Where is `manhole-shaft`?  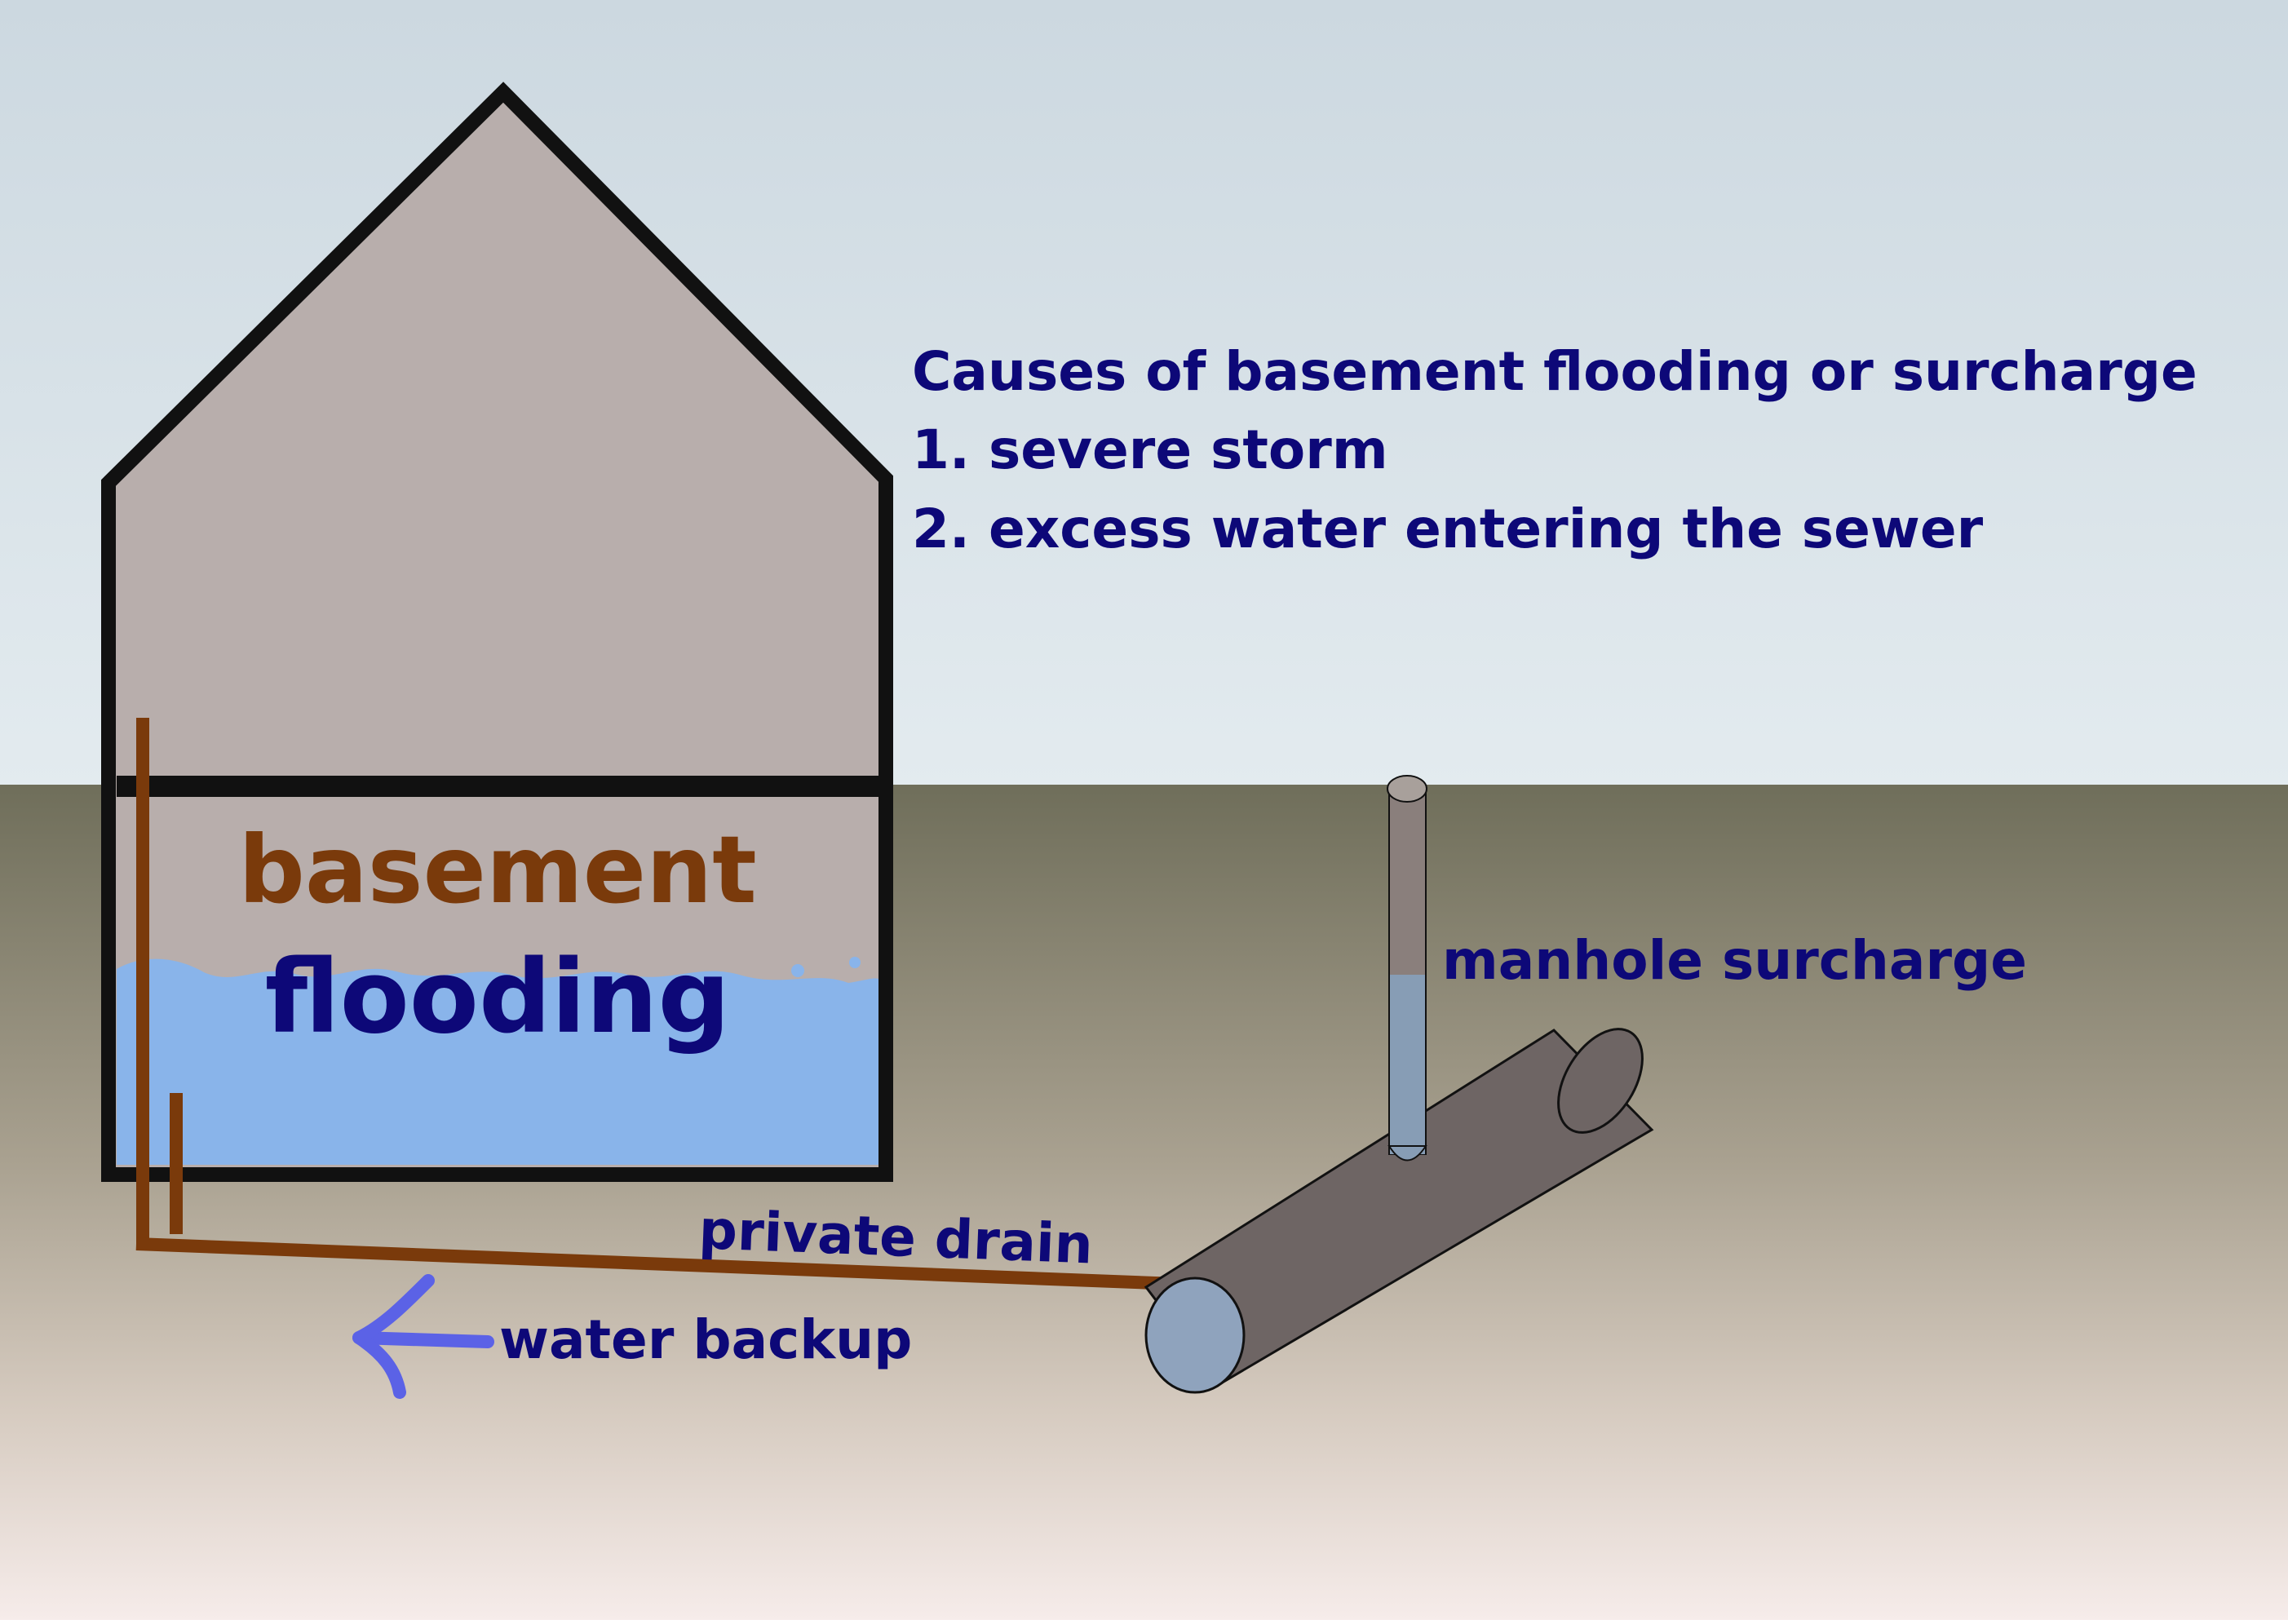 manhole-shaft is located at coordinates (1407, 968).